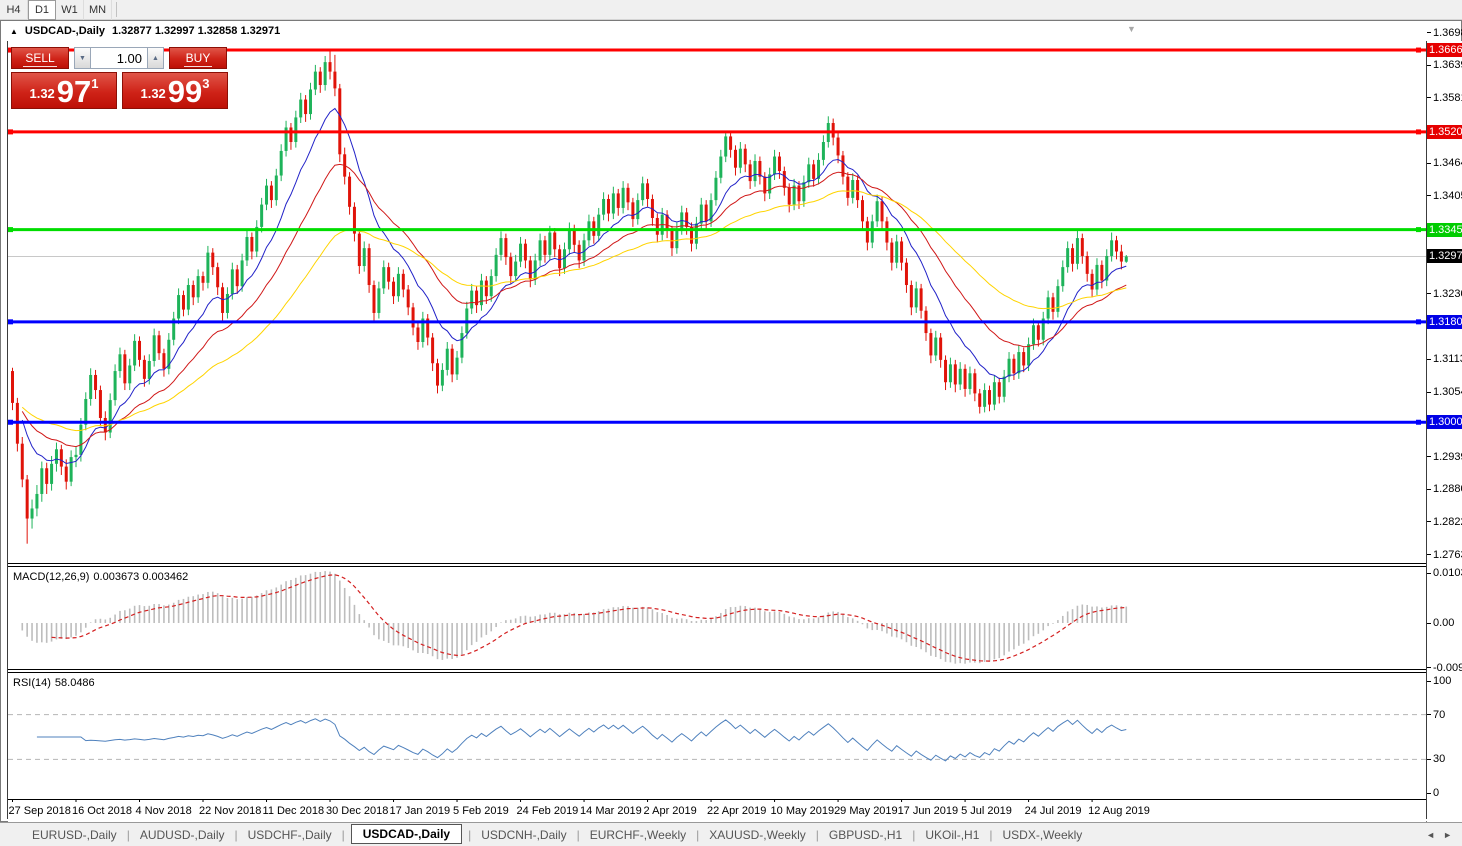 The image size is (1462, 846). I want to click on date-axis-label: 14 Mar 2019, so click(611, 811).